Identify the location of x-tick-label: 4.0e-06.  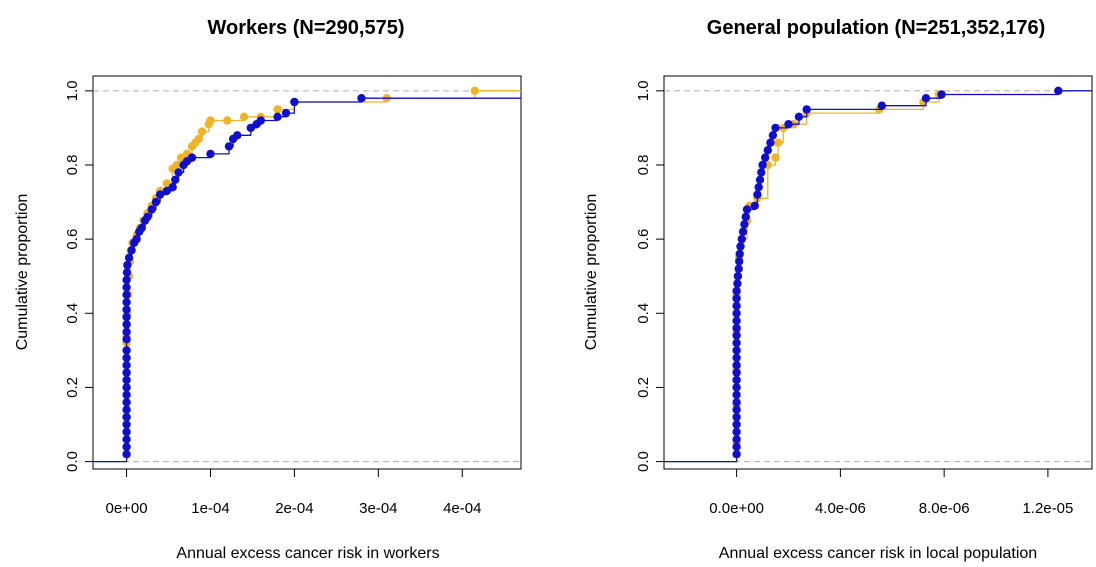
(840, 508).